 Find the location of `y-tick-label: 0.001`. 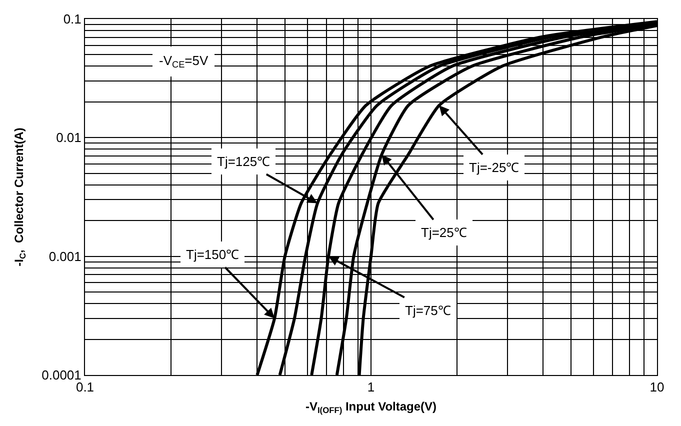

y-tick-label: 0.001 is located at coordinates (65, 256).